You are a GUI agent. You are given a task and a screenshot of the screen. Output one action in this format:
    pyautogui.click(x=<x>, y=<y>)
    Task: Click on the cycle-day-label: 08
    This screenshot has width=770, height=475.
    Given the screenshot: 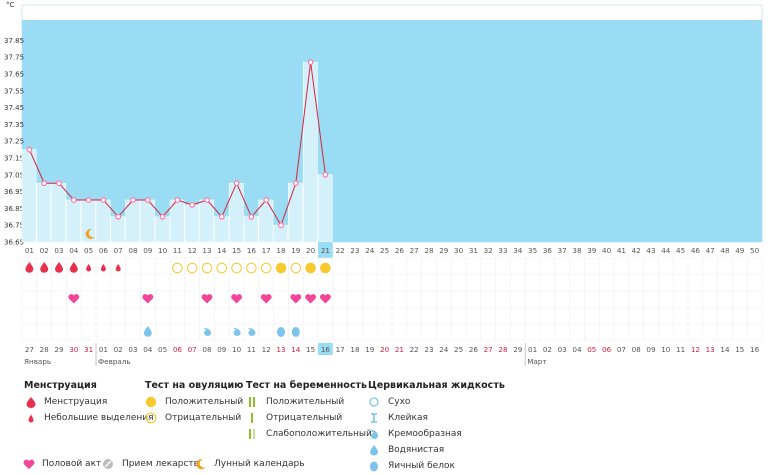 What is the action you would take?
    pyautogui.click(x=133, y=250)
    